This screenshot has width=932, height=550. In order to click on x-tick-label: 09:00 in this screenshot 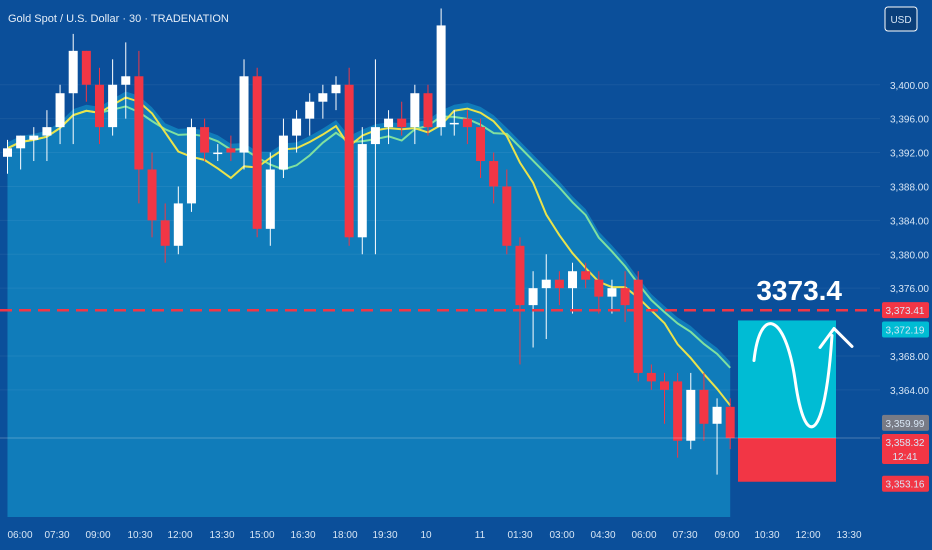, I will do `click(97, 535)`.